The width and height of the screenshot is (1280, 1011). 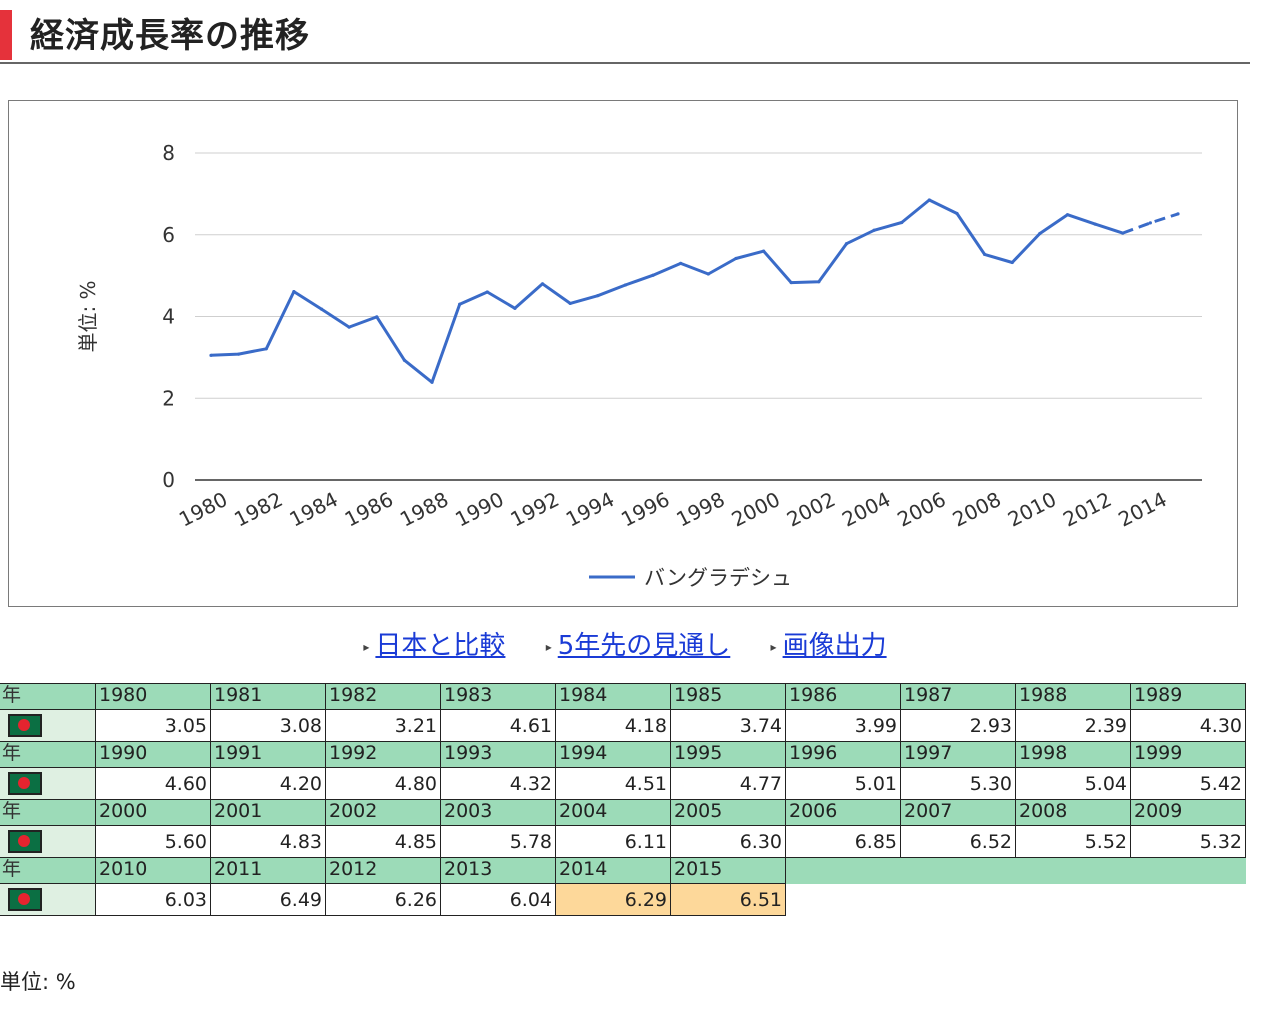 What do you see at coordinates (1188, 754) in the screenshot?
I see `year-cell: 1999` at bounding box center [1188, 754].